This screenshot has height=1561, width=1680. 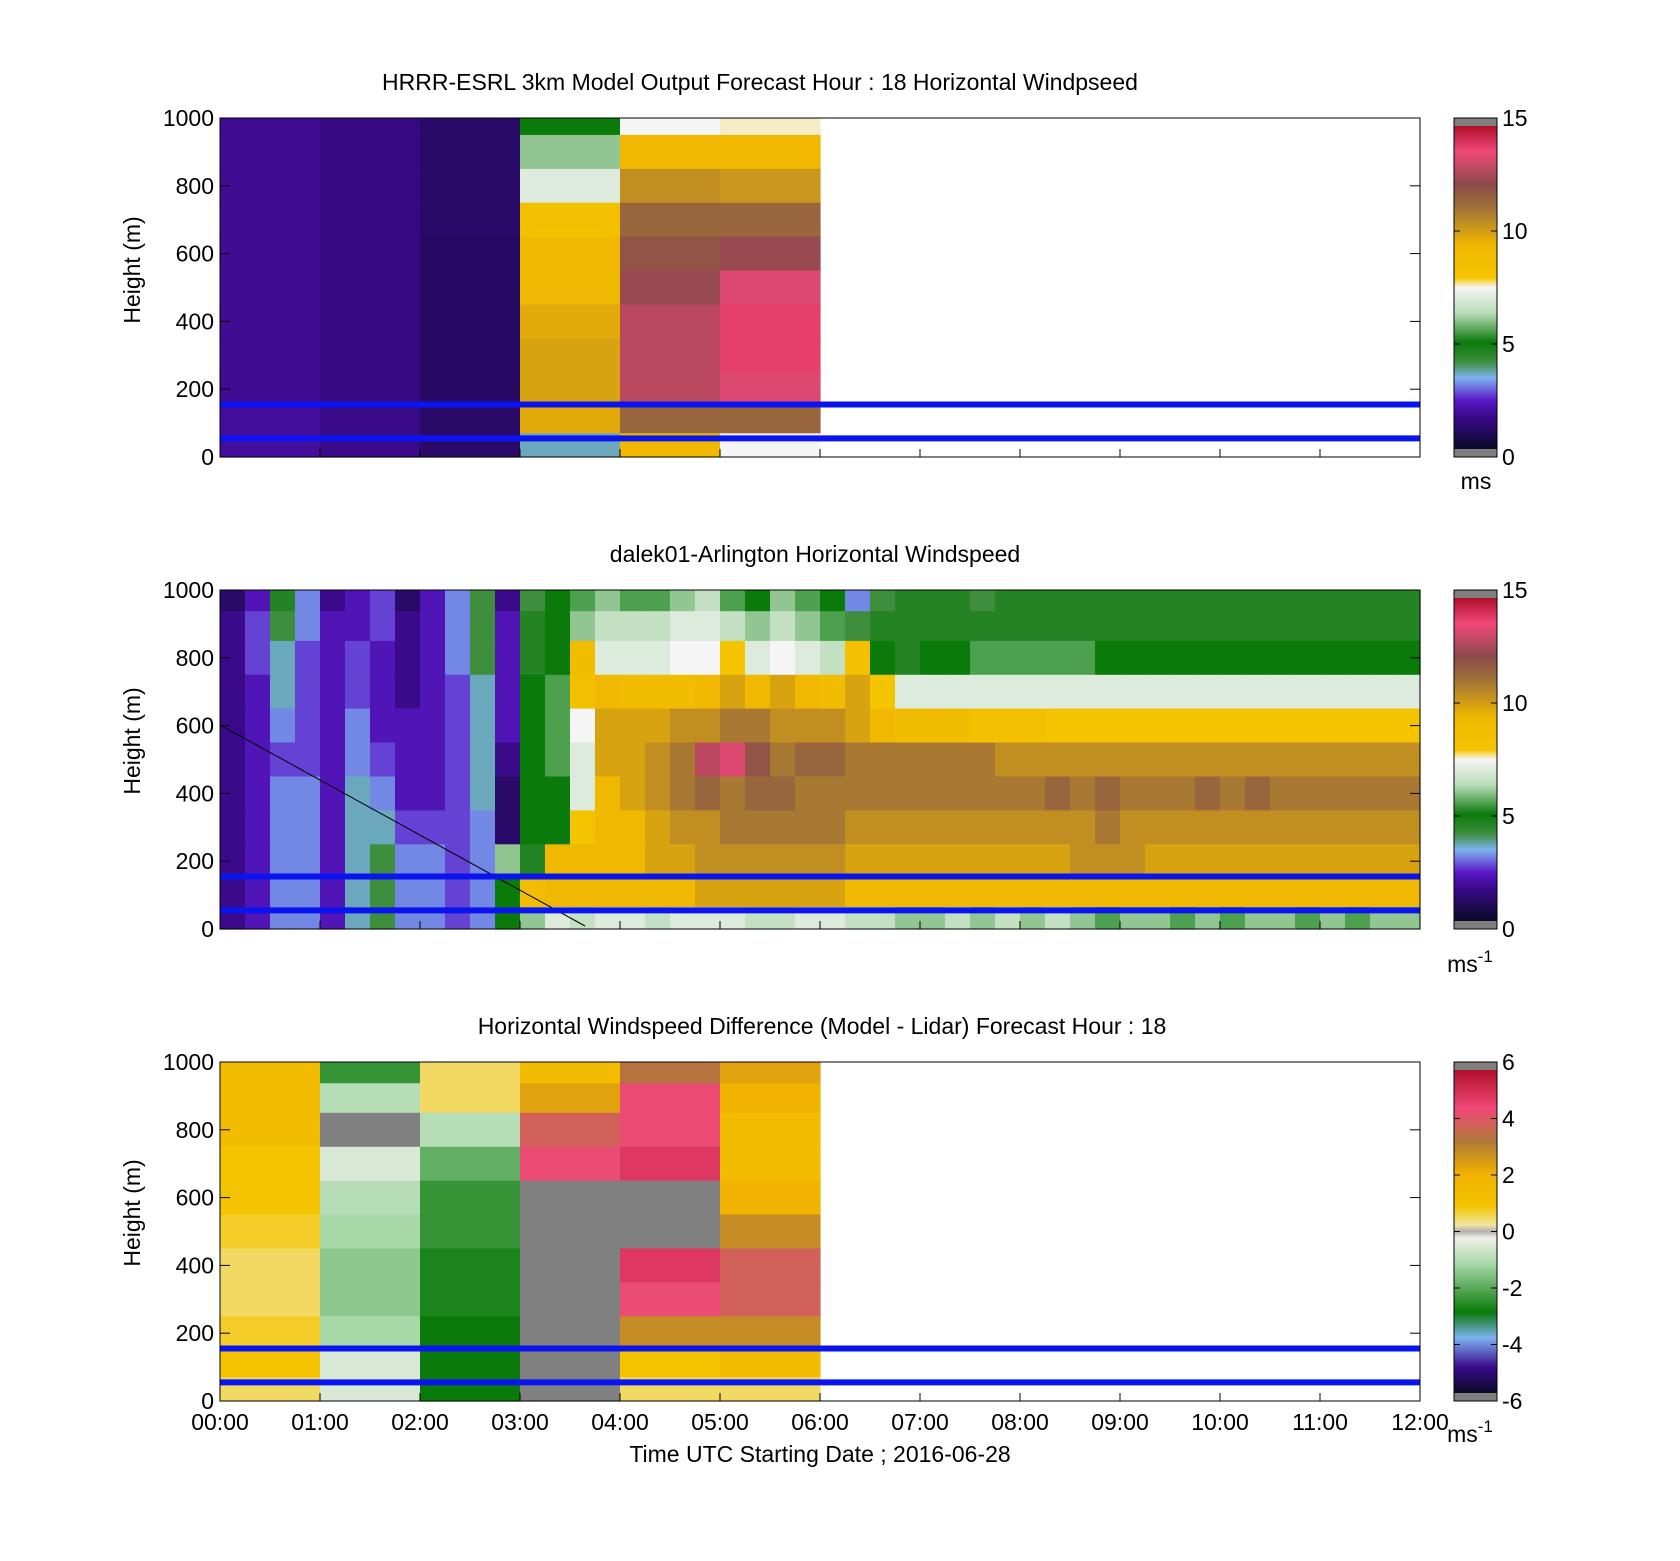 I want to click on colorbar-gradient, so click(x=1475, y=287).